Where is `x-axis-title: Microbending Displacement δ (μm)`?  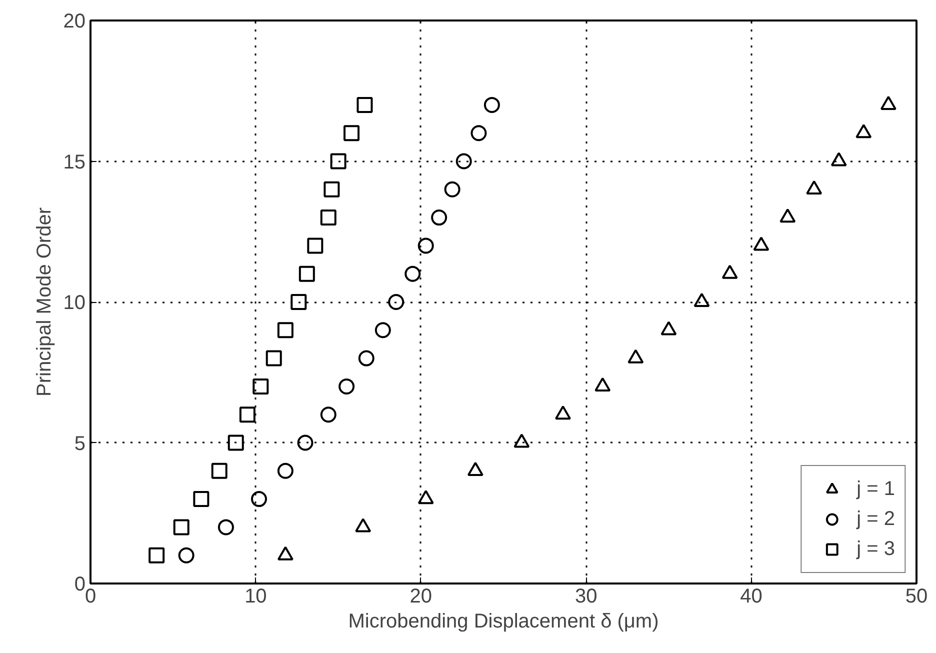 x-axis-title: Microbending Displacement δ (μm) is located at coordinates (503, 621).